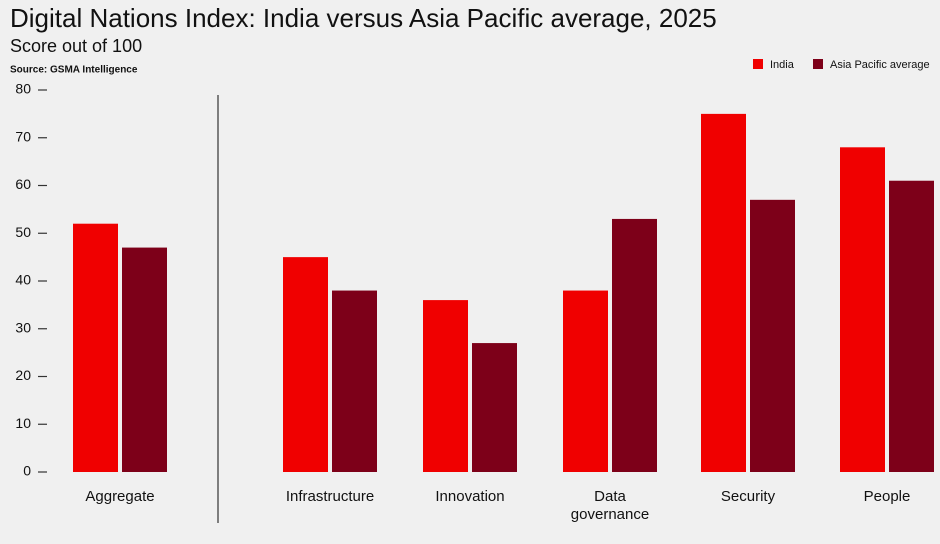 The height and width of the screenshot is (544, 940). What do you see at coordinates (23, 280) in the screenshot?
I see `y-tick-label: 40` at bounding box center [23, 280].